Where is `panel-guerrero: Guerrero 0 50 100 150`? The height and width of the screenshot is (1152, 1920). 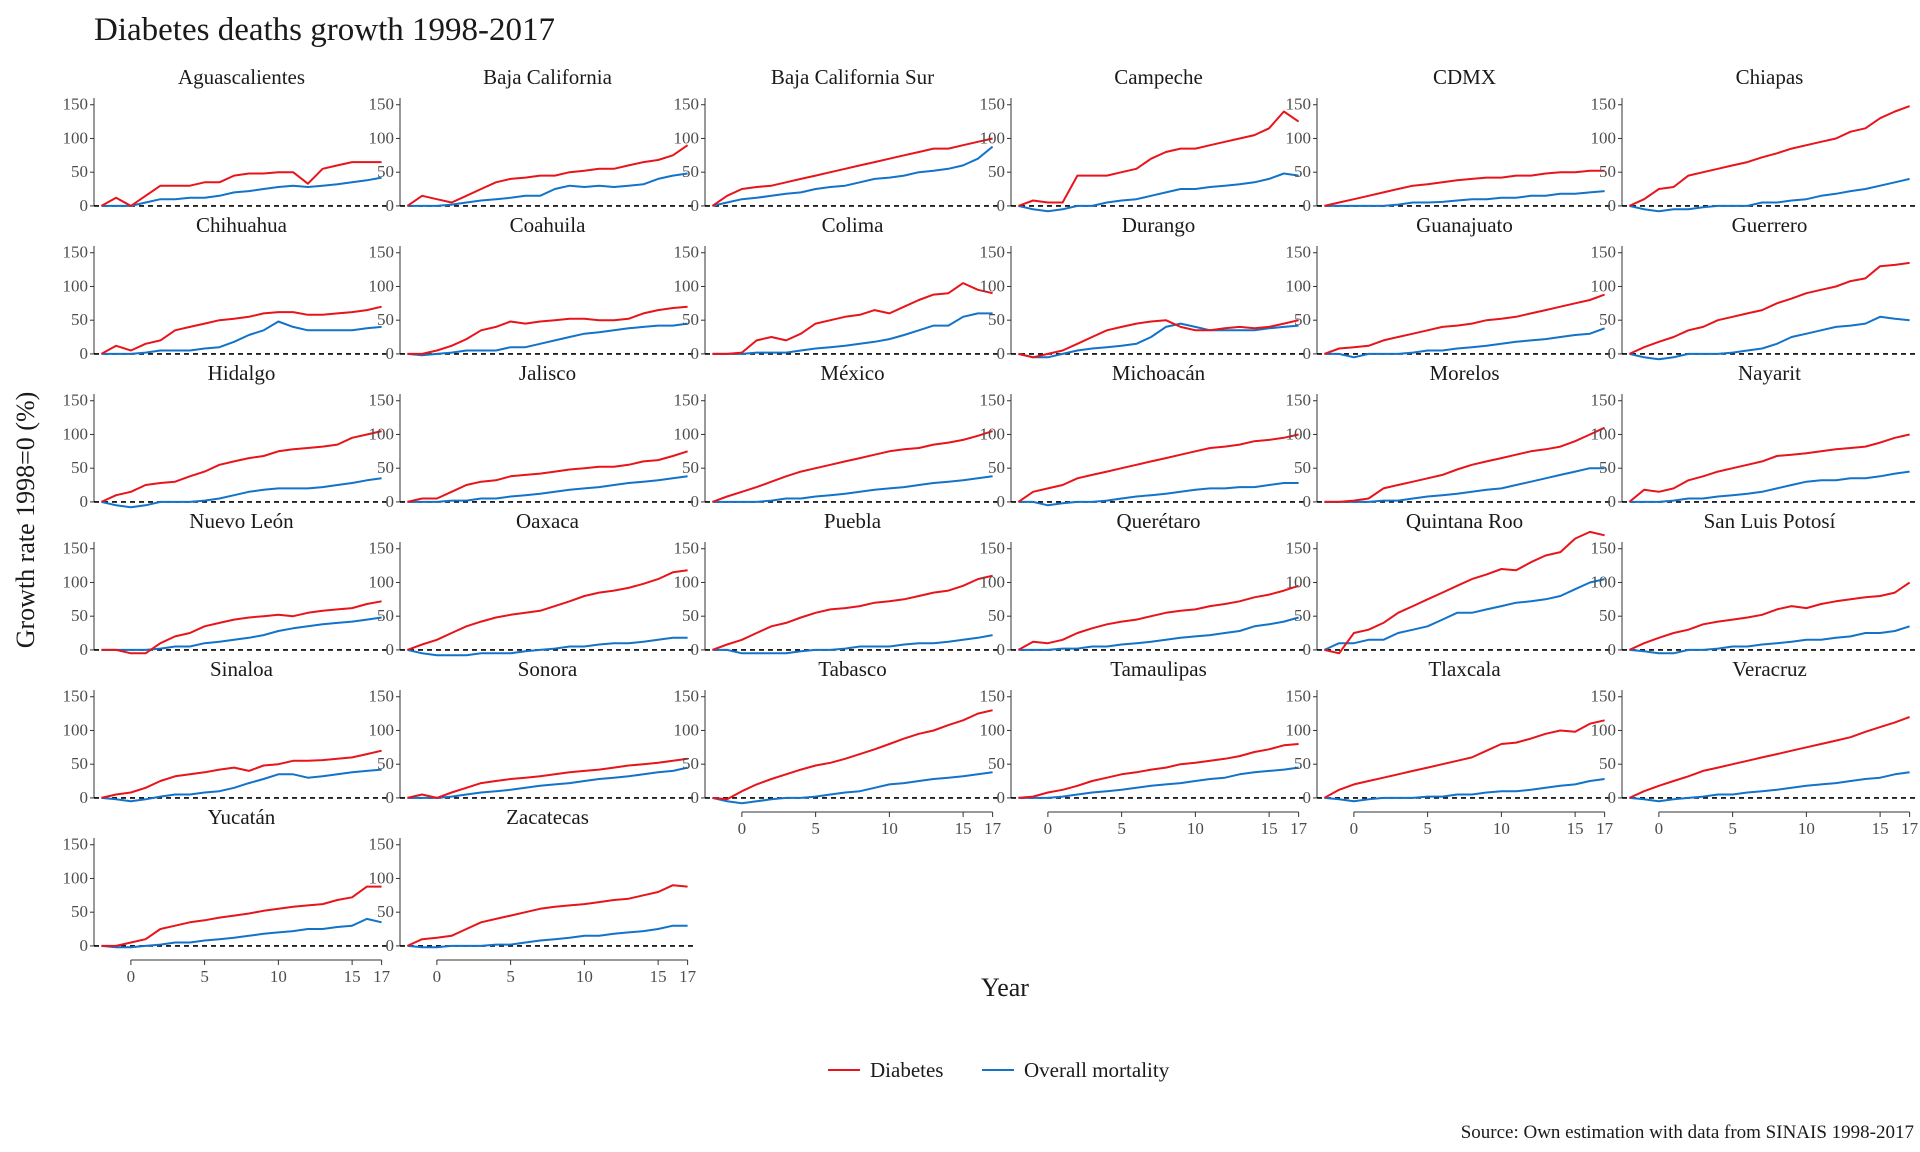 panel-guerrero: Guerrero 0 50 100 150 is located at coordinates (1754, 288).